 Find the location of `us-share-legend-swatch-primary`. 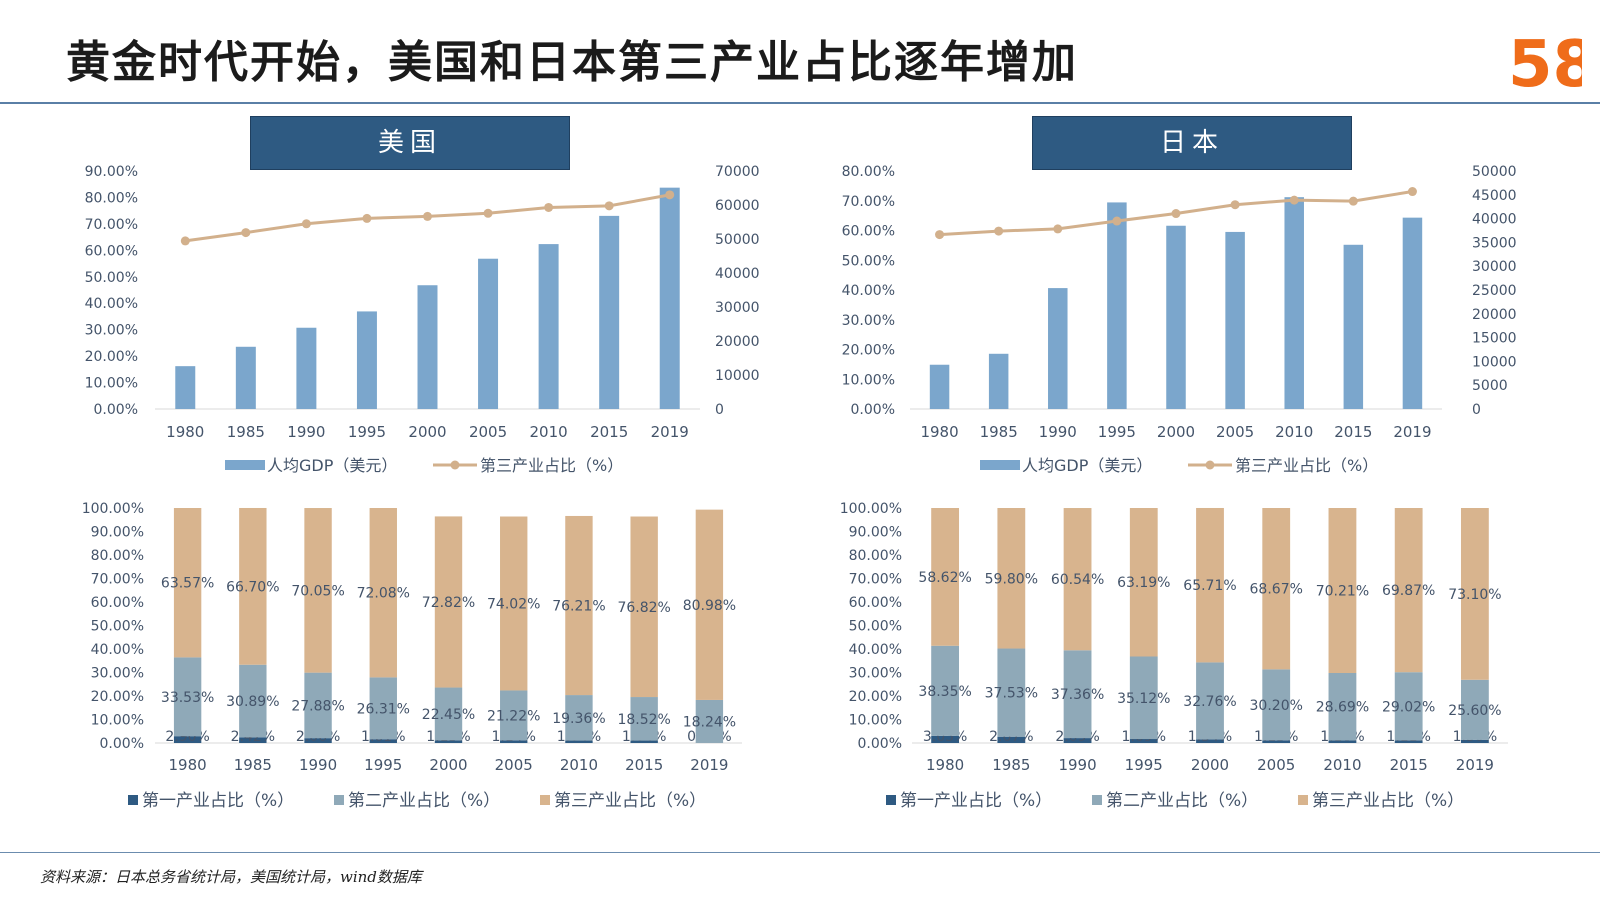

us-share-legend-swatch-primary is located at coordinates (133, 800).